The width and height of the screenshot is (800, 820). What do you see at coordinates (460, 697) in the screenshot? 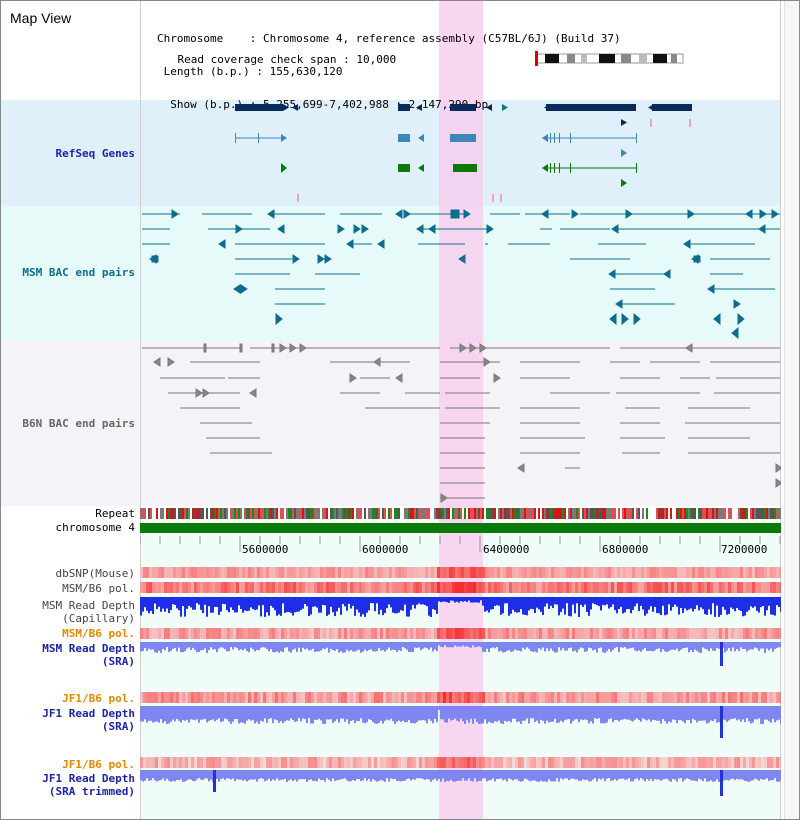
I see `jf1-b6-pol-heat-track` at bounding box center [460, 697].